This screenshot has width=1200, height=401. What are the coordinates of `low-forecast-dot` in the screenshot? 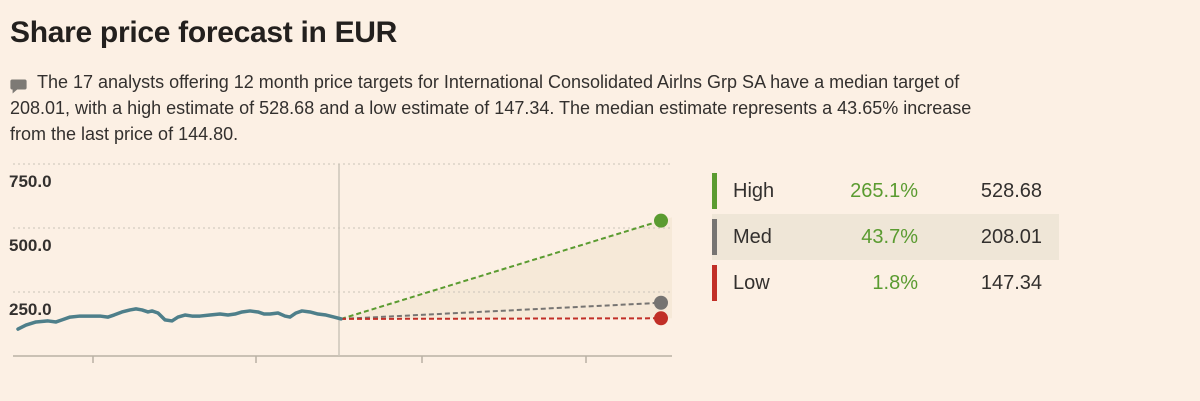 It's located at (661, 318).